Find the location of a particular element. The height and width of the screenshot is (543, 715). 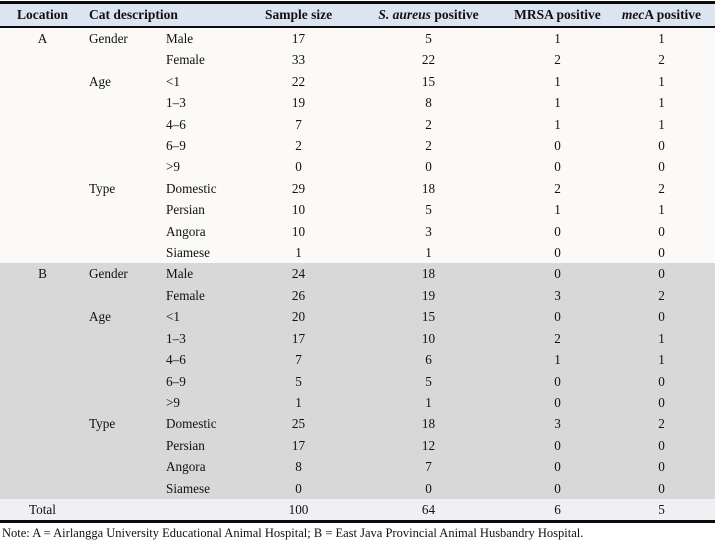

location-cell: A is located at coordinates (42, 38).